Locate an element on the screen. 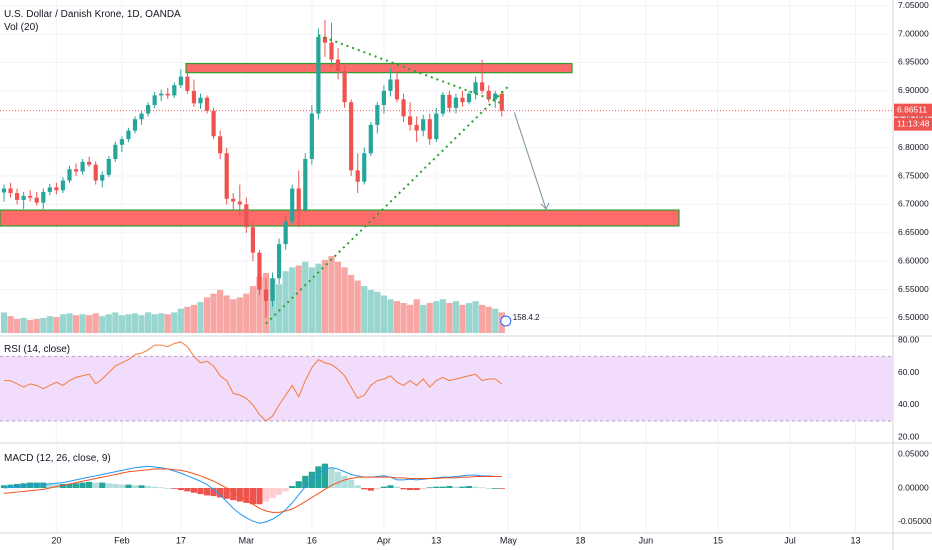 This screenshot has width=932, height=550. rsi-legend: RSI (14, close) is located at coordinates (37, 349).